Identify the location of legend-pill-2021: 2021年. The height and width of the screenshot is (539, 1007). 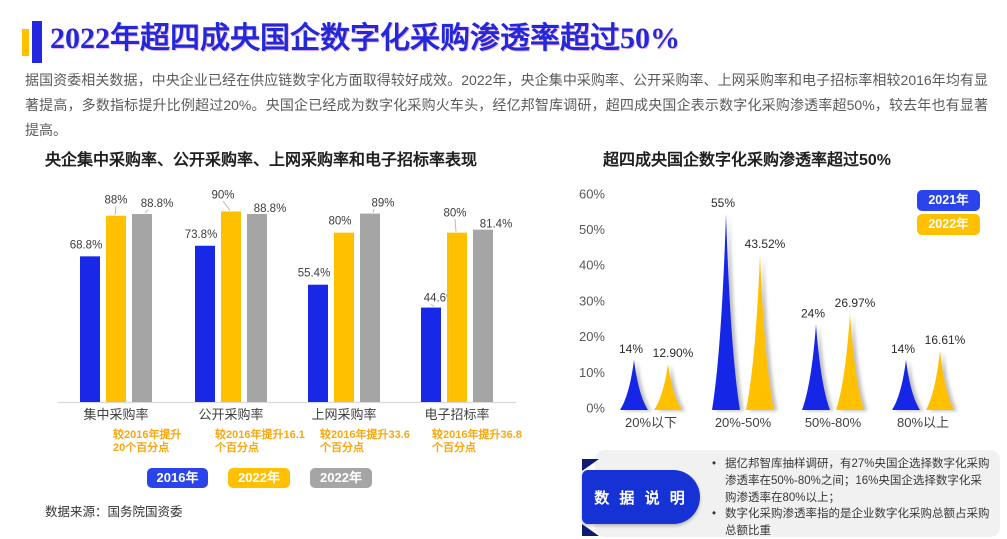
(948, 200).